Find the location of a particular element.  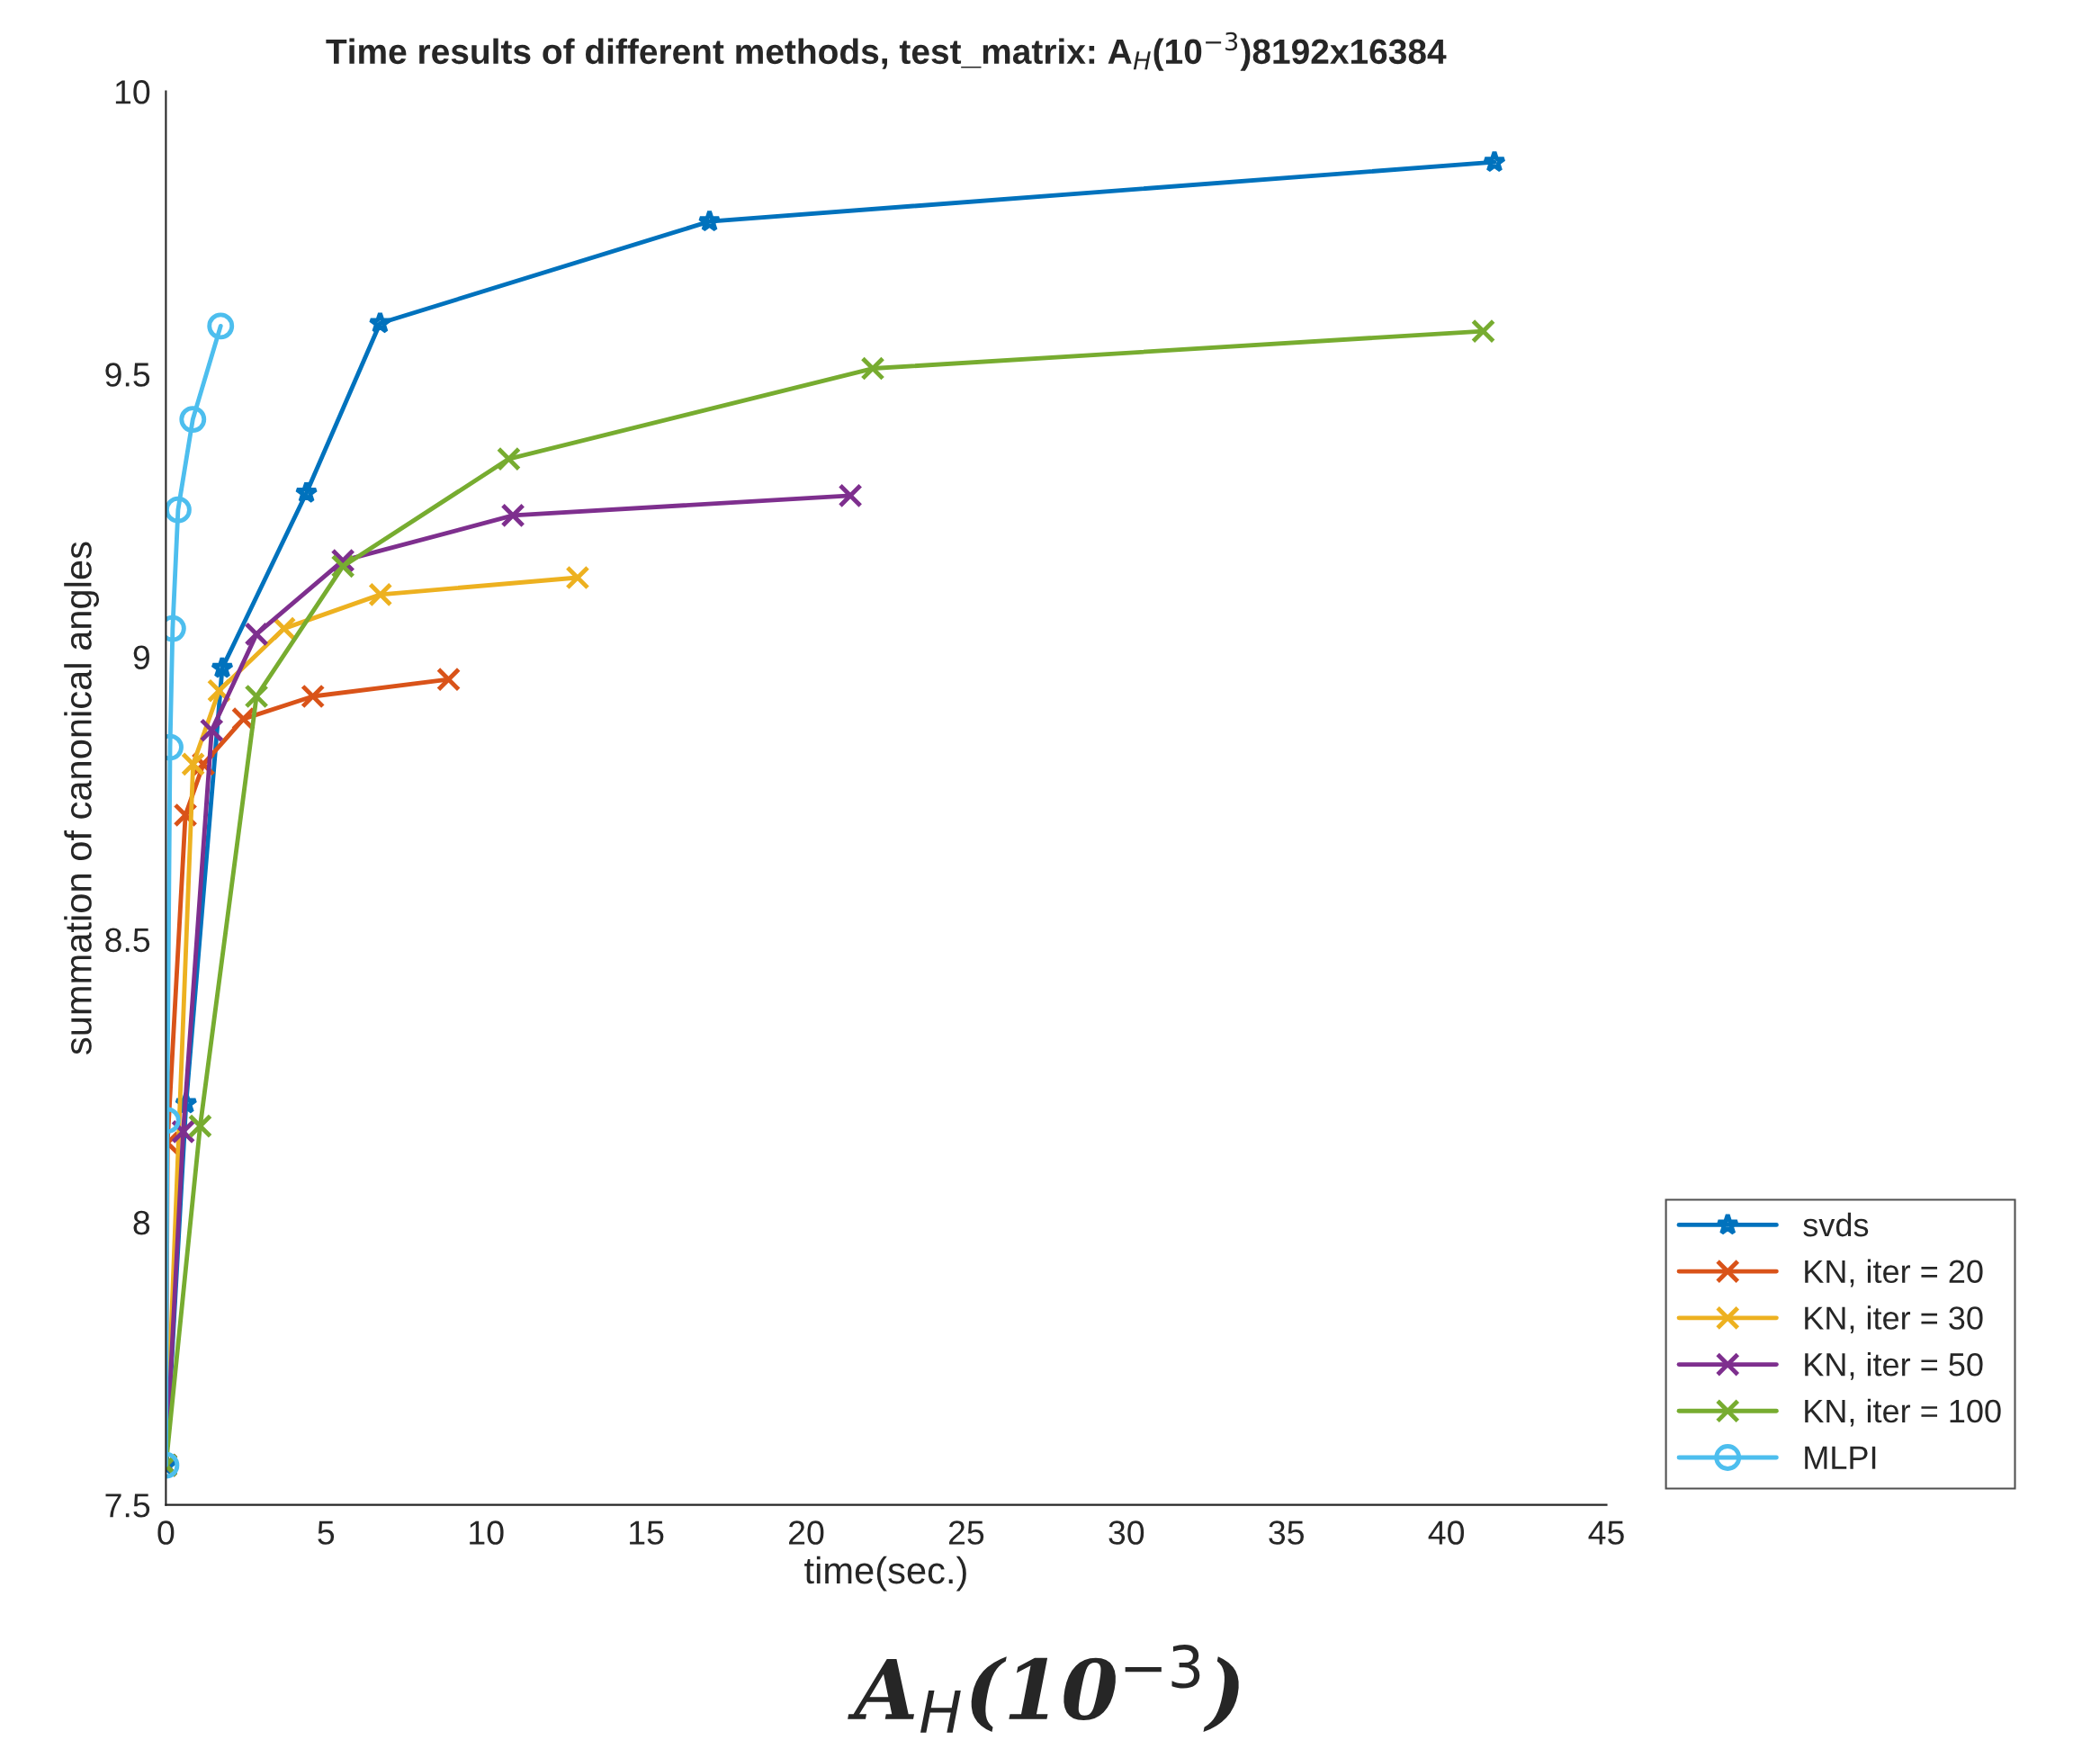

legend-label: KN, iter = 100 is located at coordinates (1903, 1412).